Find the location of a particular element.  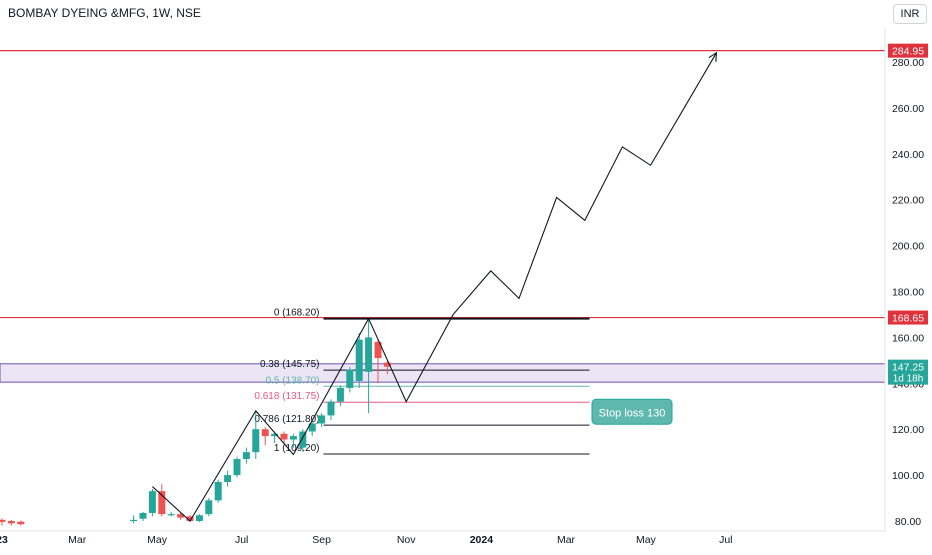

stop-loss-callout: Stop loss 130 is located at coordinates (632, 411).